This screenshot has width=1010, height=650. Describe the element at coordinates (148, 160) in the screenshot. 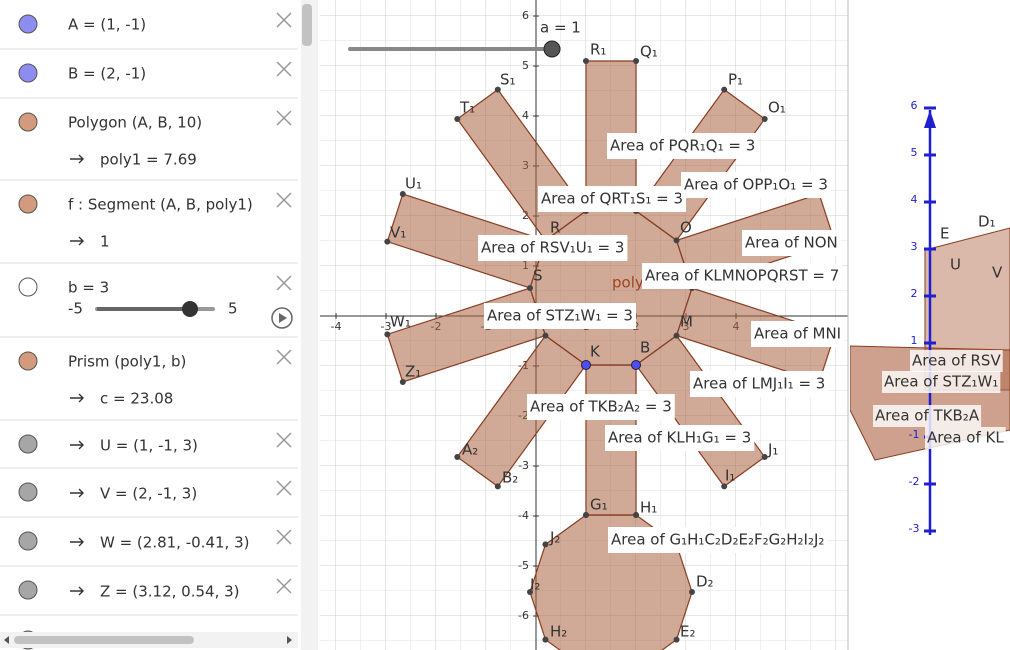

I see `value: poly1 = 7.69` at that location.